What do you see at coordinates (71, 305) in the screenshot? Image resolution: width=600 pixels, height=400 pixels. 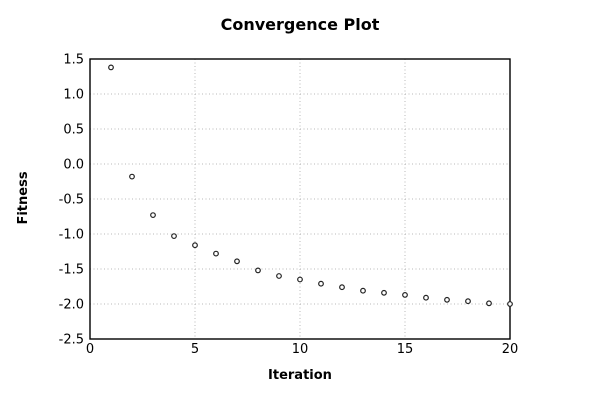 I see `y-tick-label: -2.0` at bounding box center [71, 305].